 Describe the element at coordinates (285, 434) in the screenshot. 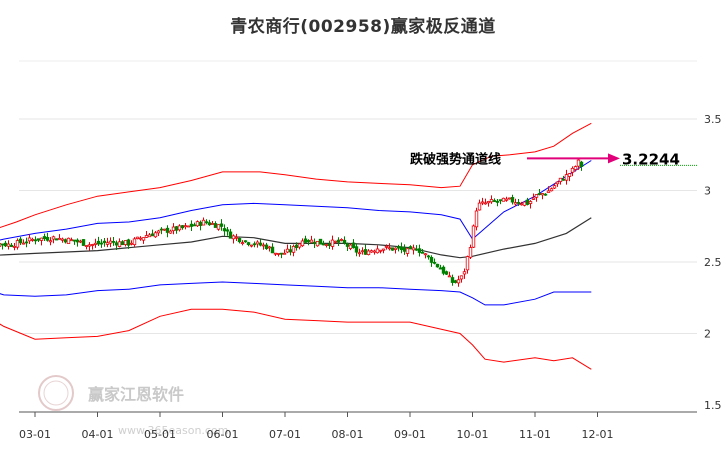

I see `x-tick-label: 07-01` at that location.